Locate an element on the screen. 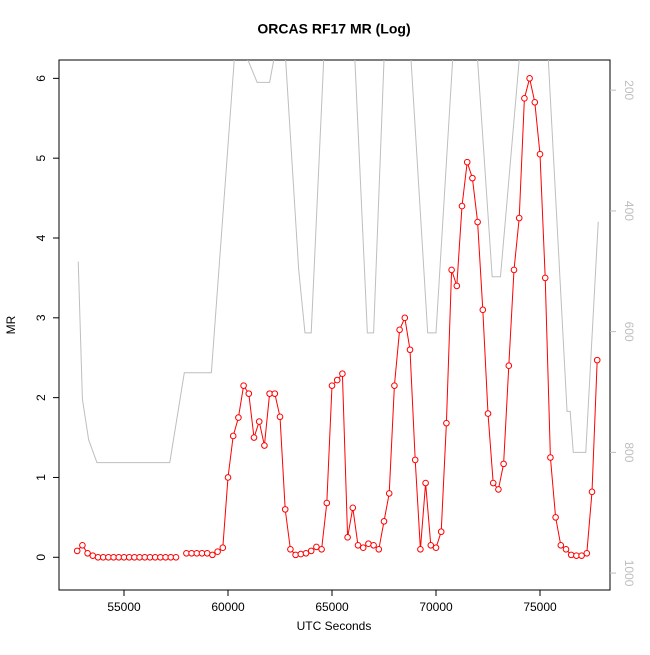  y-tick-label: 6 is located at coordinates (41, 78).